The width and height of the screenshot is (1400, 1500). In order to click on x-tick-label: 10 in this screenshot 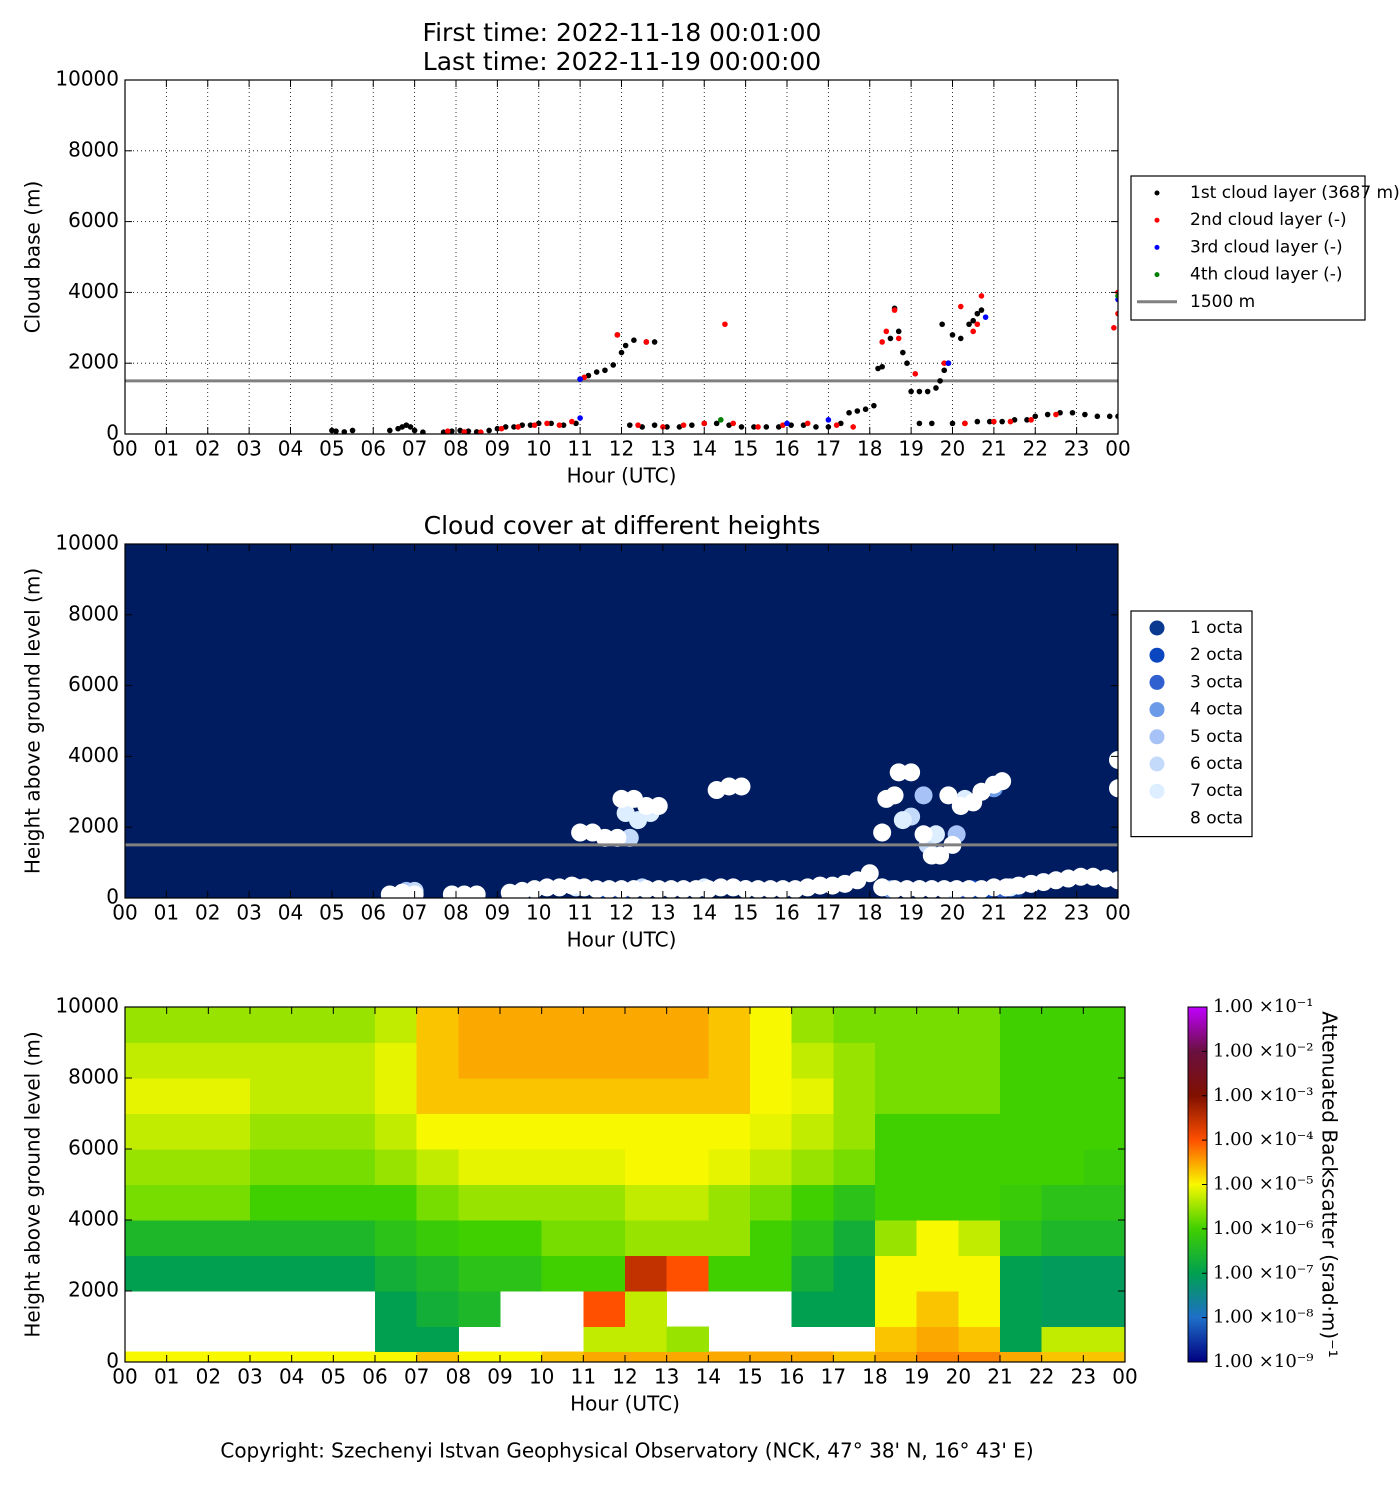, I will do `click(538, 913)`.